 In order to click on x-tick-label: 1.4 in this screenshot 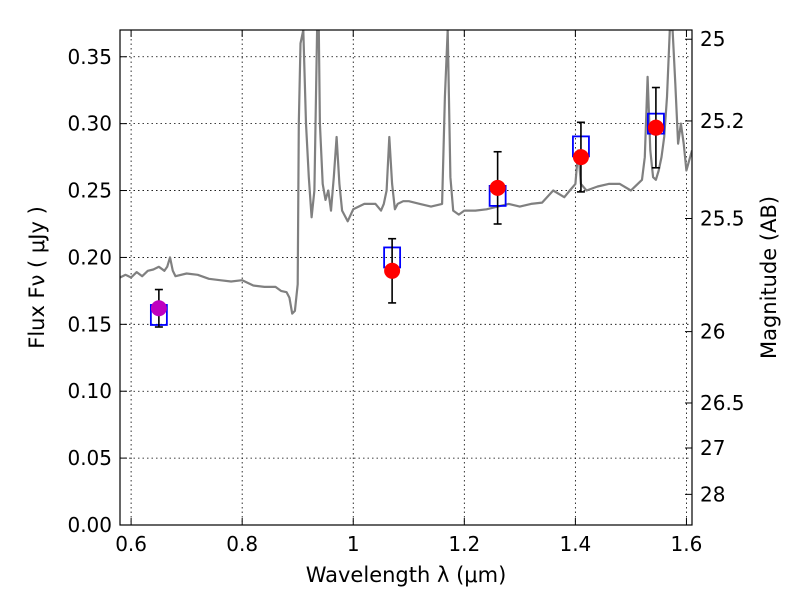, I will do `click(575, 544)`.